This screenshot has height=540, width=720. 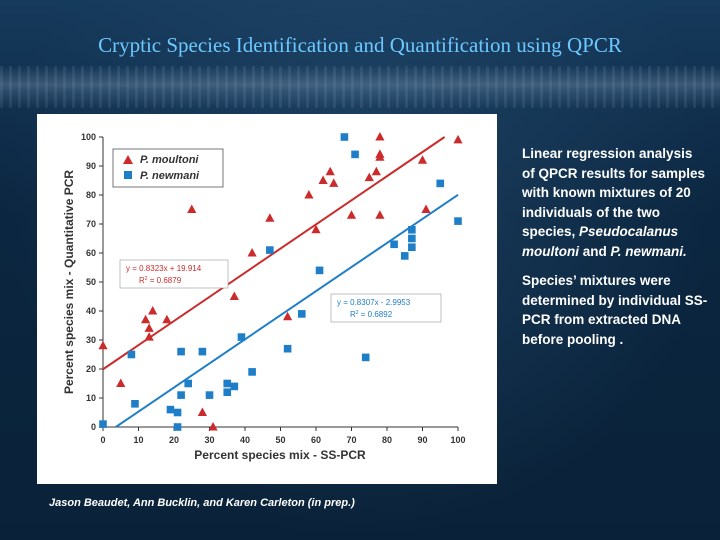 What do you see at coordinates (91, 398) in the screenshot?
I see `y-tick-label: 10` at bounding box center [91, 398].